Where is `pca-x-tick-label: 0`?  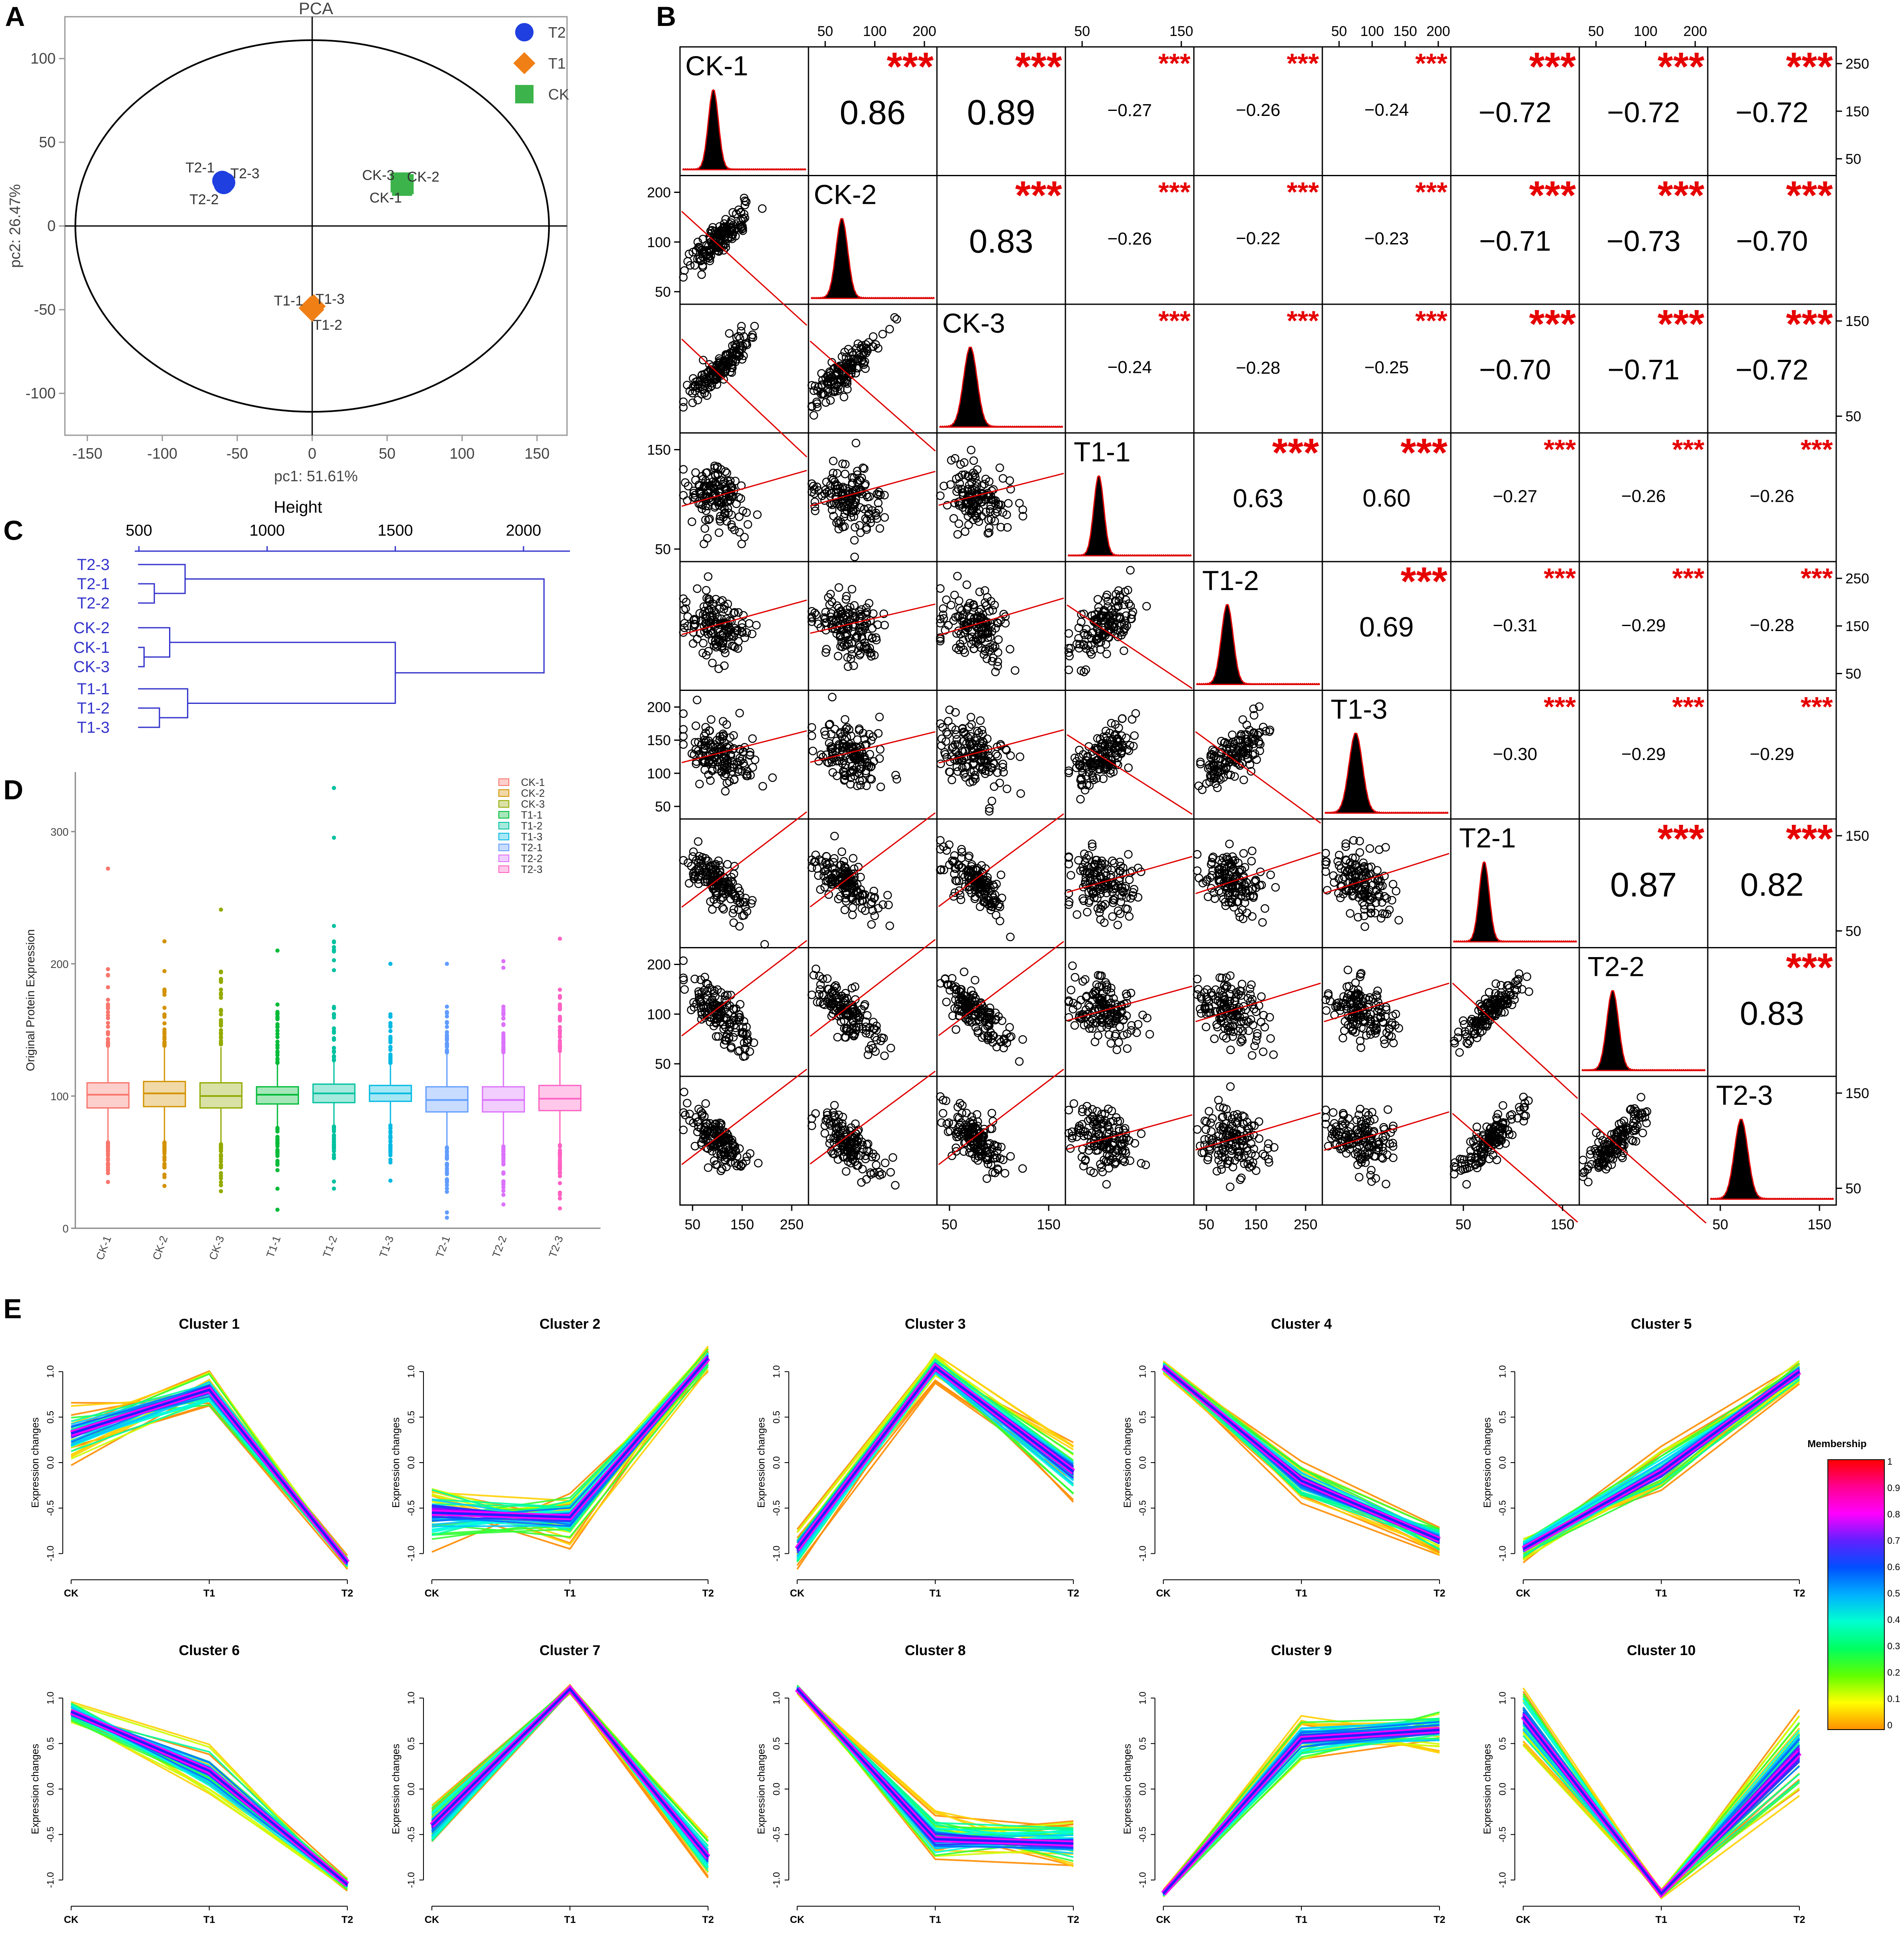
pca-x-tick-label: 0 is located at coordinates (312, 454).